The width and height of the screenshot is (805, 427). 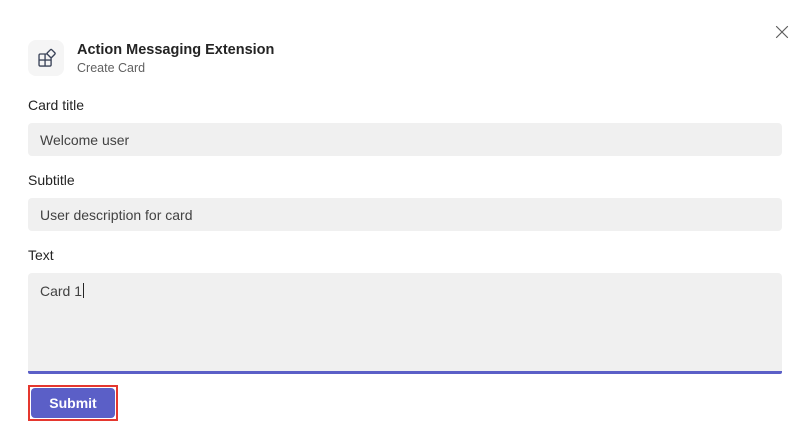 I want to click on apps-grid-icon, so click(x=46, y=58).